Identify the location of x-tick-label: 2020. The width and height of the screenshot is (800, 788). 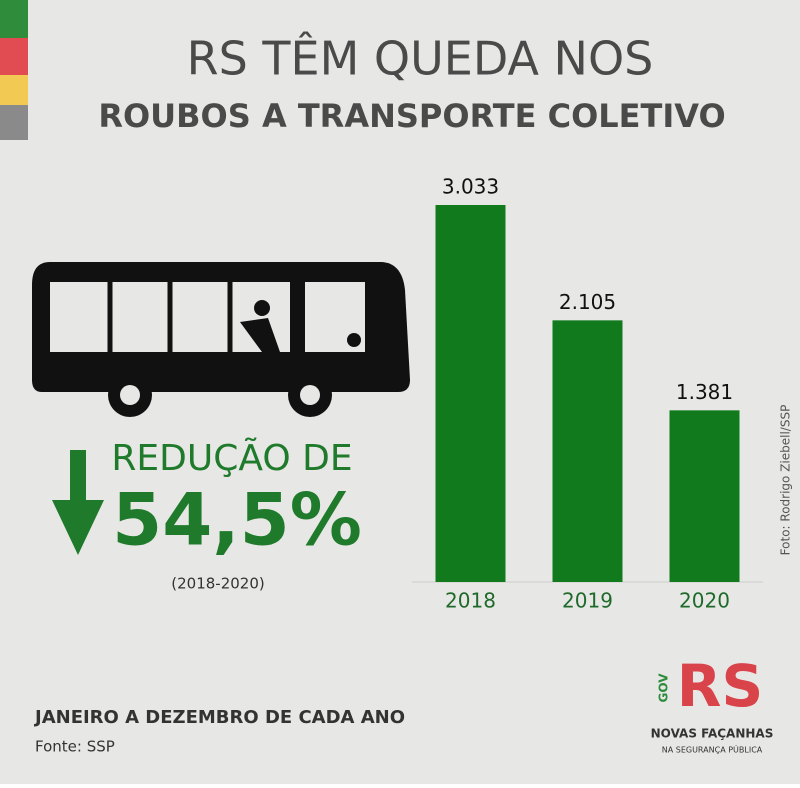
(704, 601).